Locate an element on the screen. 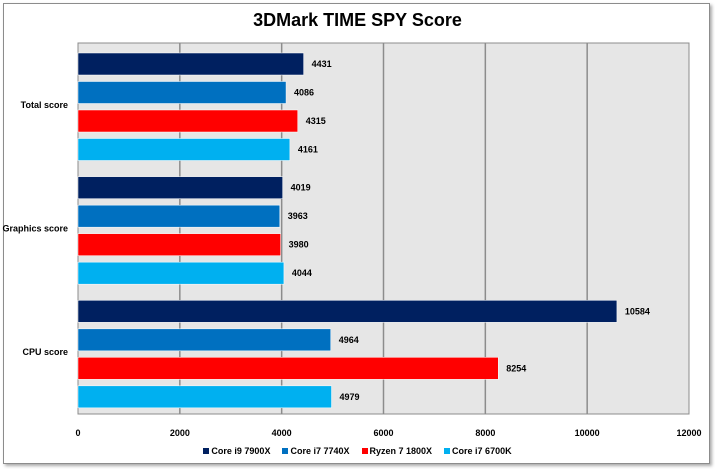 The image size is (715, 469). x-tick-label: 12000 is located at coordinates (688, 433).